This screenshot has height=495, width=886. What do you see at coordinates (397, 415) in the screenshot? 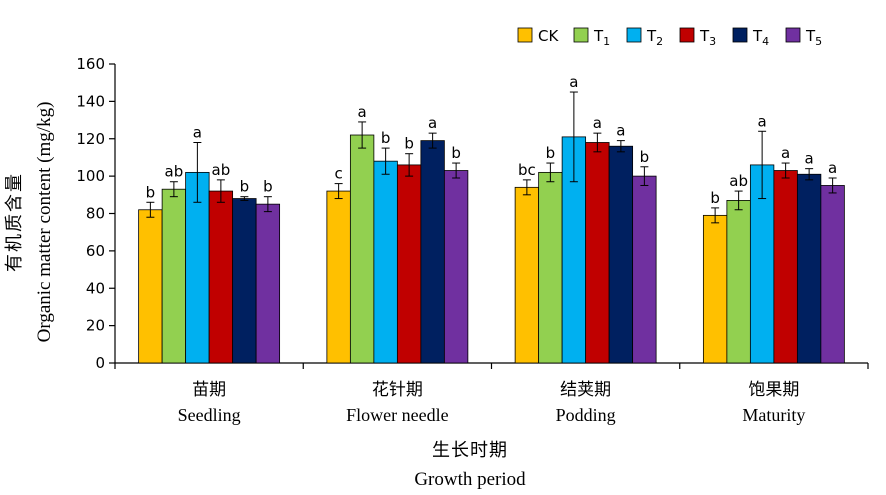
I see `category-label-en: Flower needle` at bounding box center [397, 415].